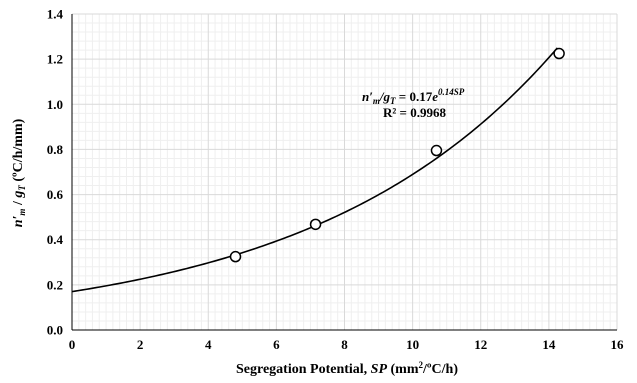 Image resolution: width=637 pixels, height=383 pixels. Describe the element at coordinates (618, 344) in the screenshot. I see `x-tick-label: 16` at that location.